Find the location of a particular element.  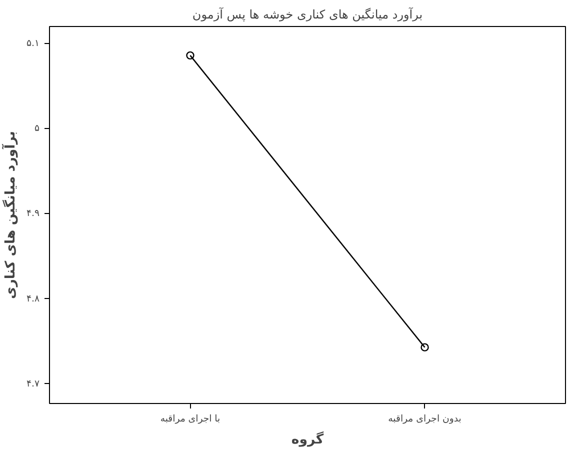

x-tick-label: با اجرای مراقبه is located at coordinates (190, 419).